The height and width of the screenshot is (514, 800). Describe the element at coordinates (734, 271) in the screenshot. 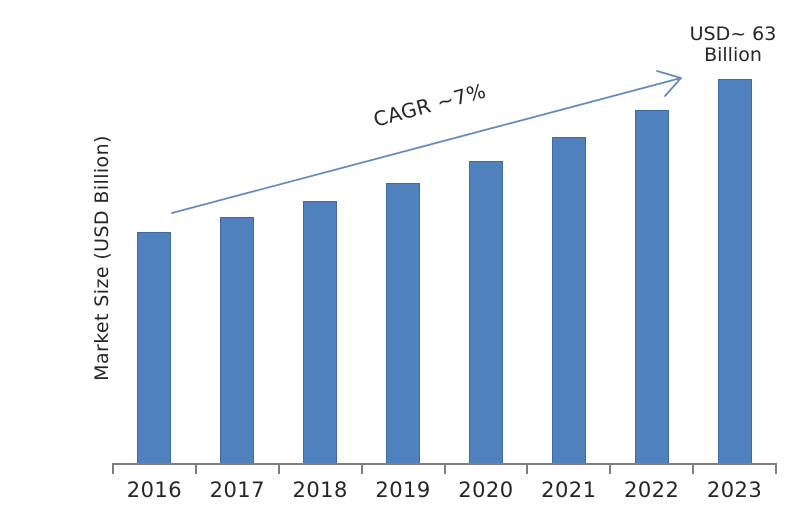

I see `bar-2023` at that location.